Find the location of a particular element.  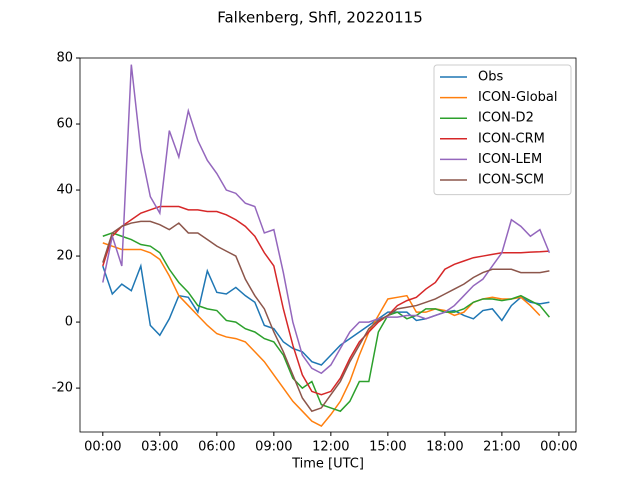

x-tick-label: 21:00 is located at coordinates (501, 447).